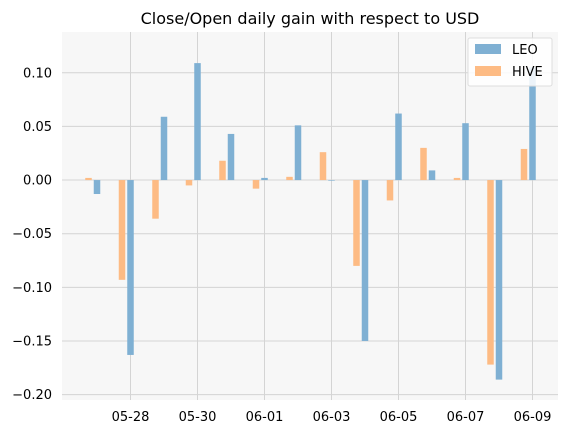 This screenshot has height=435, width=568. What do you see at coordinates (399, 417) in the screenshot?
I see `x-tick-label: 06-05` at bounding box center [399, 417].